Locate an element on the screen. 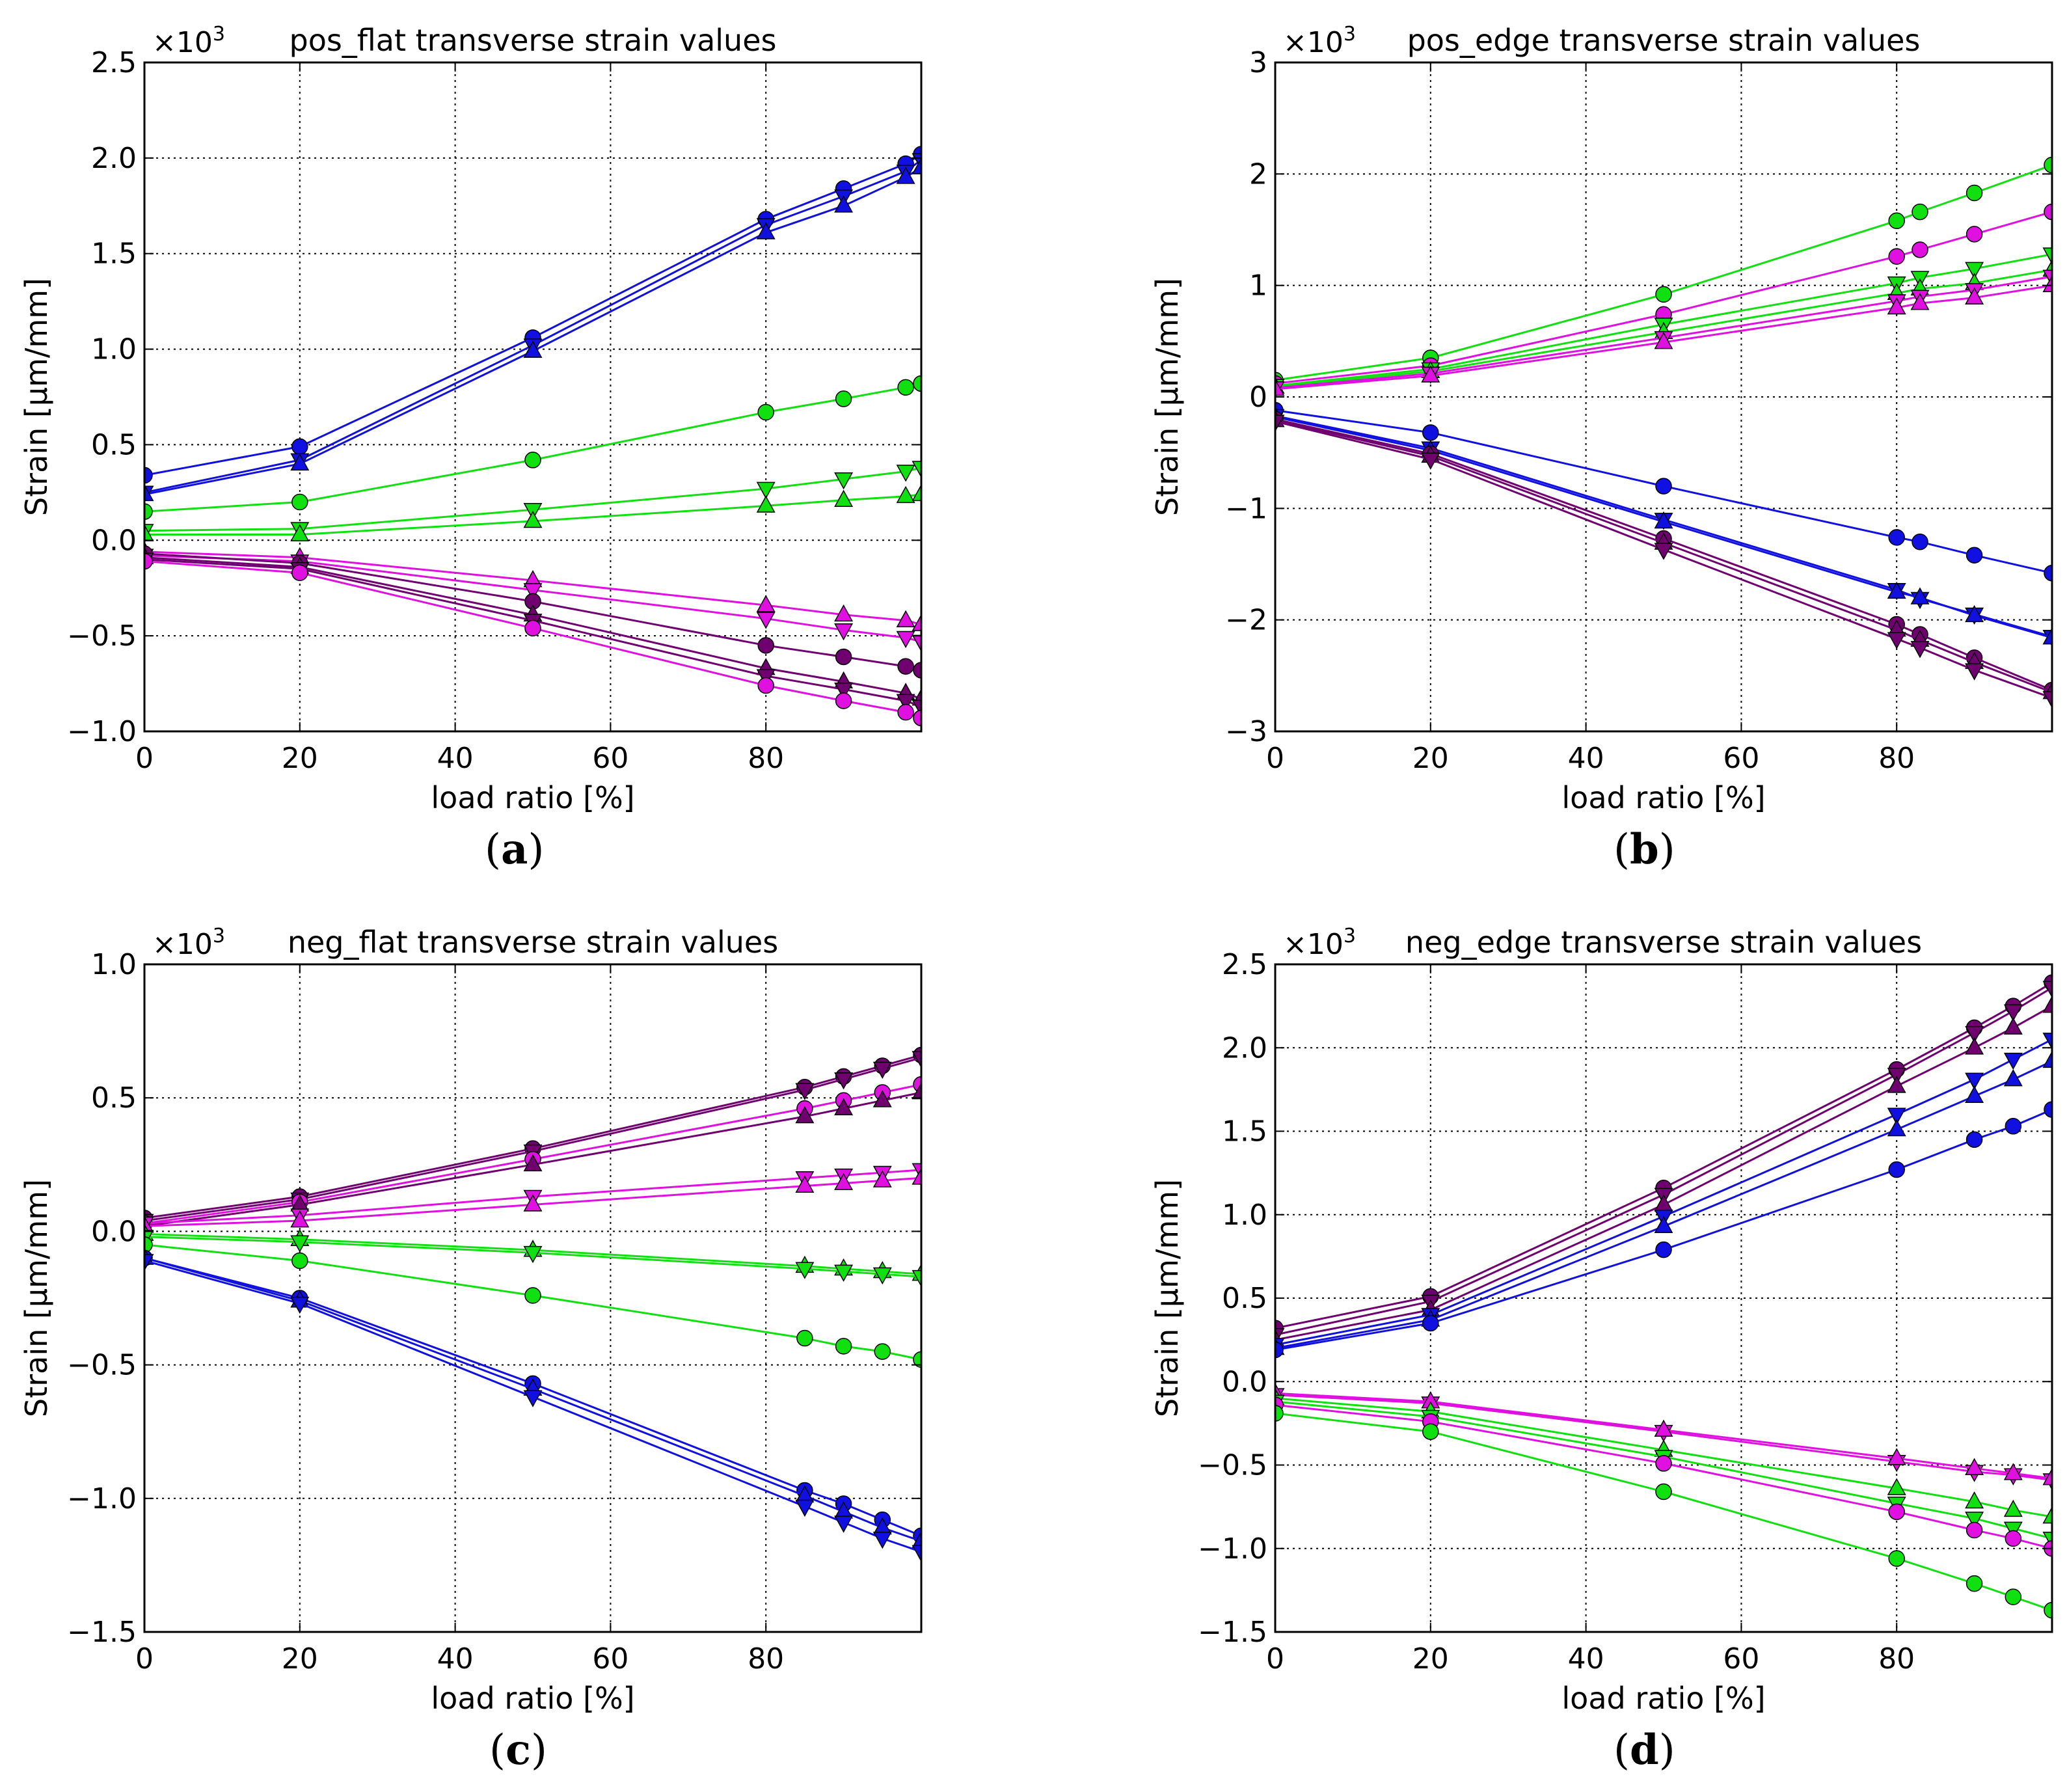 The width and height of the screenshot is (2067, 1792). caption-b: (b) is located at coordinates (1644, 849).